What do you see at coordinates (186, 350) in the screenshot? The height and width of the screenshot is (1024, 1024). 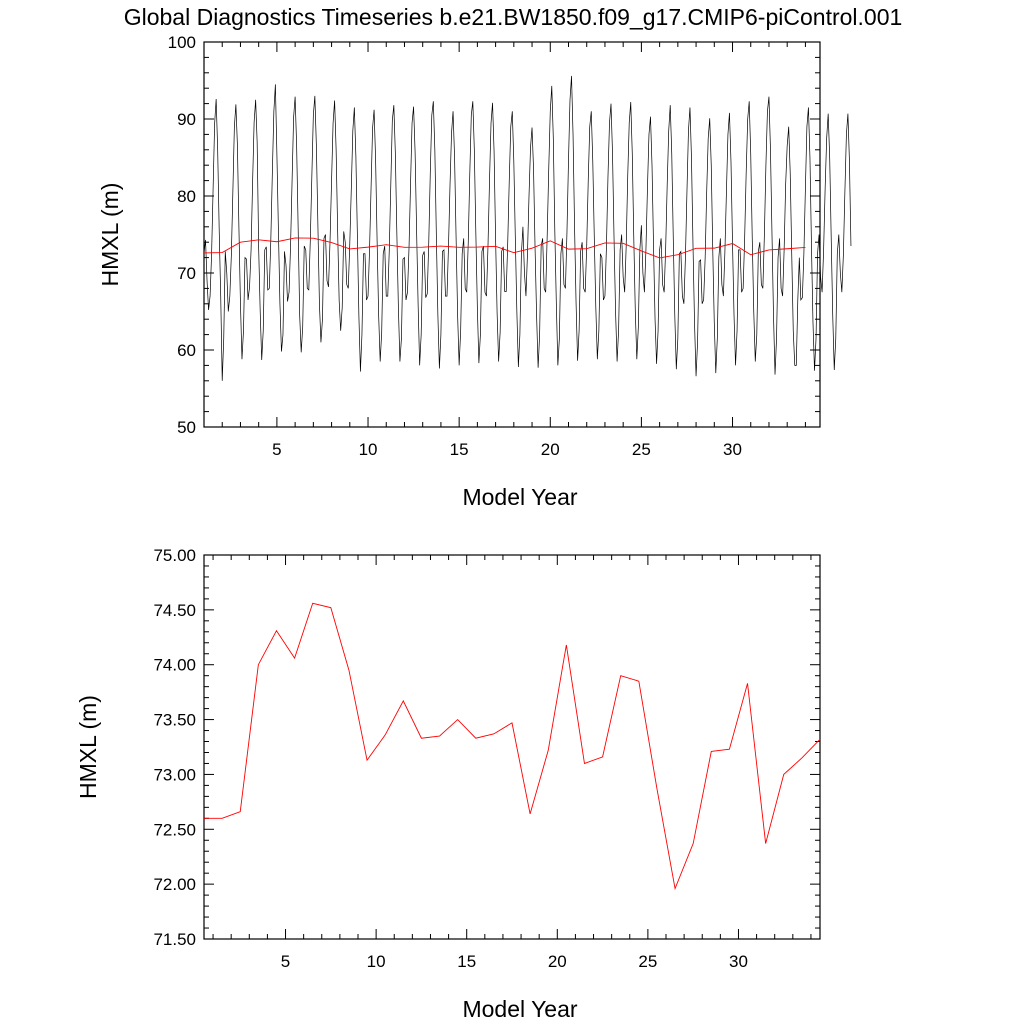 I see `y-tick-label: 60` at bounding box center [186, 350].